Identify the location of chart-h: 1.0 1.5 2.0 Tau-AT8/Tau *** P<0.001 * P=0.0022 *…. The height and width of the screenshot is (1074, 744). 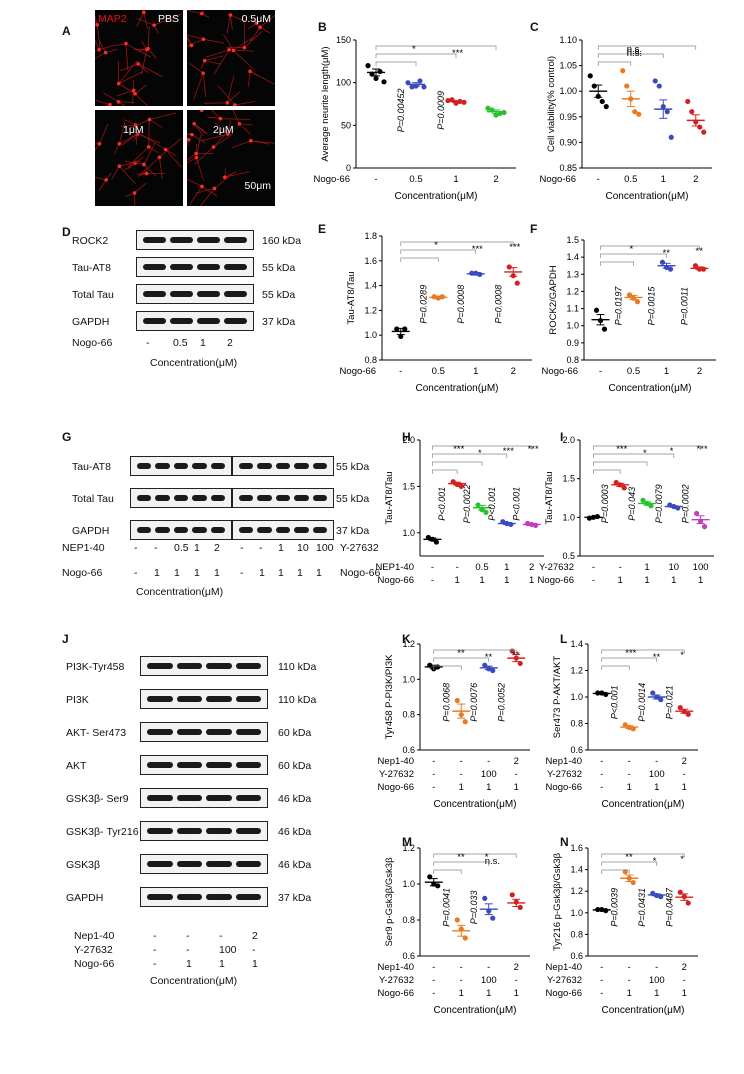
(459, 510).